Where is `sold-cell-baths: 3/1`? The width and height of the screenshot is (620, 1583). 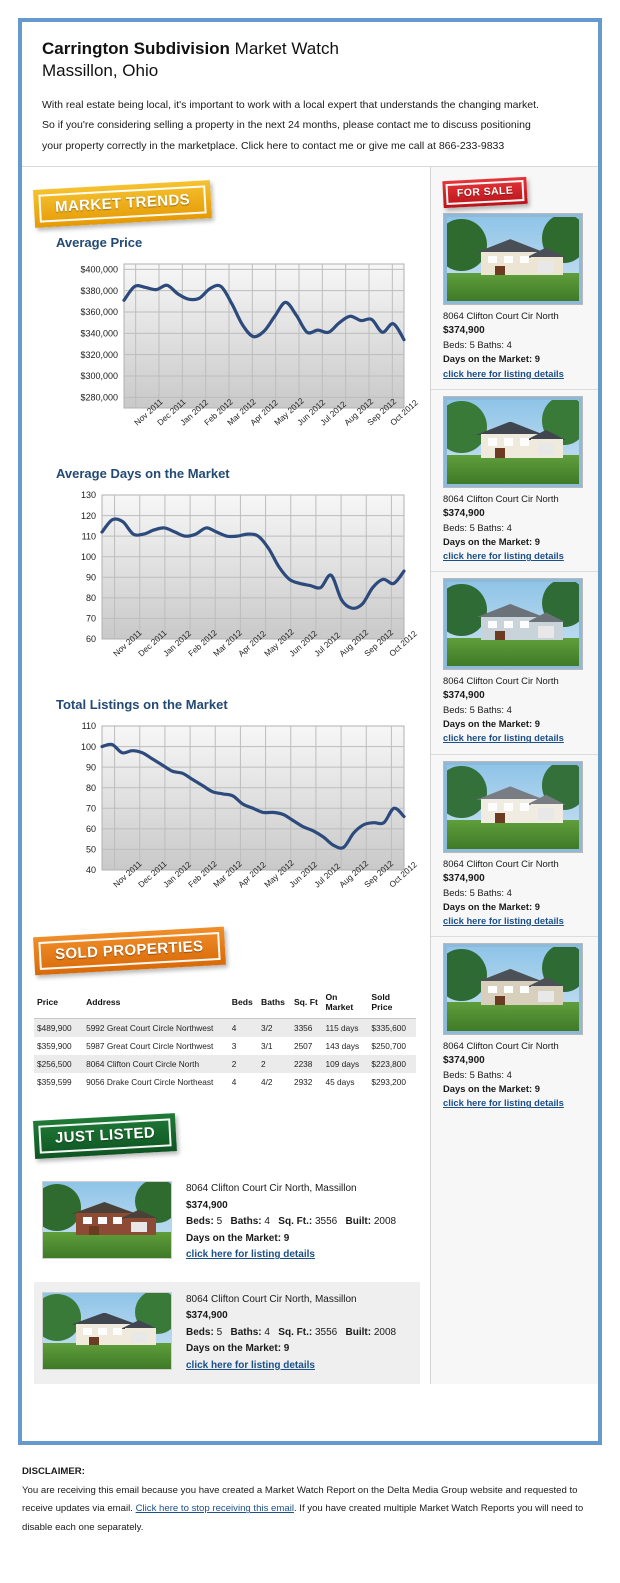 sold-cell-baths: 3/1 is located at coordinates (267, 1046).